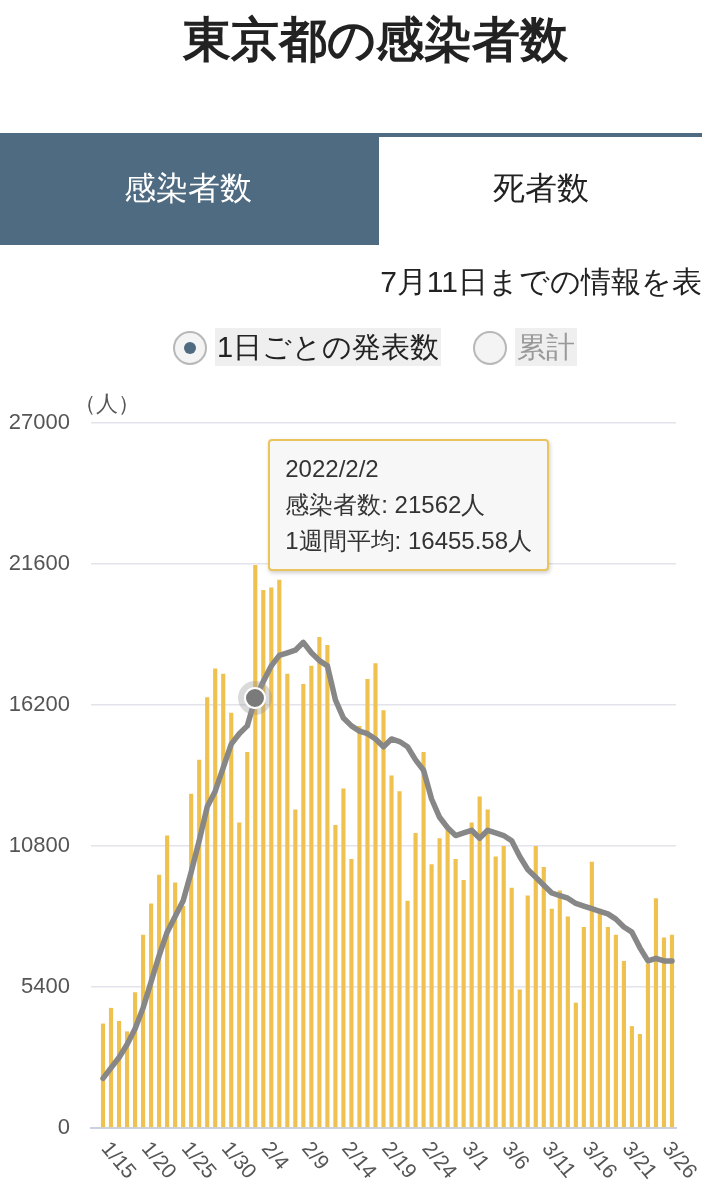  I want to click on text: 累計, so click(546, 347).